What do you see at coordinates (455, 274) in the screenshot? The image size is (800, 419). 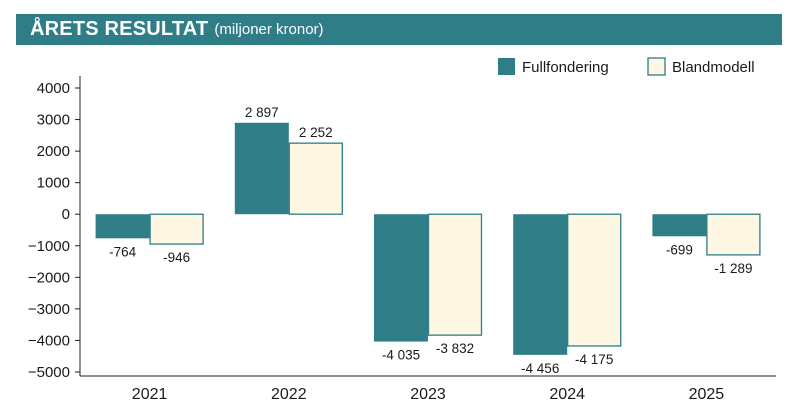 I see `bar-blandmodell-2023` at bounding box center [455, 274].